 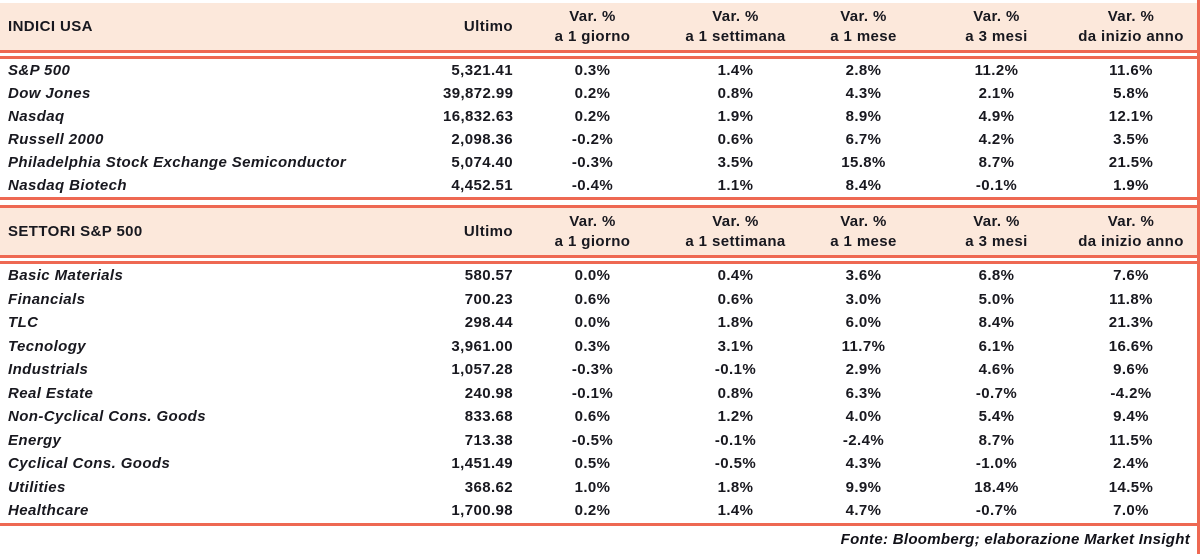 I want to click on row-var-value: 2.1%, so click(x=996, y=93).